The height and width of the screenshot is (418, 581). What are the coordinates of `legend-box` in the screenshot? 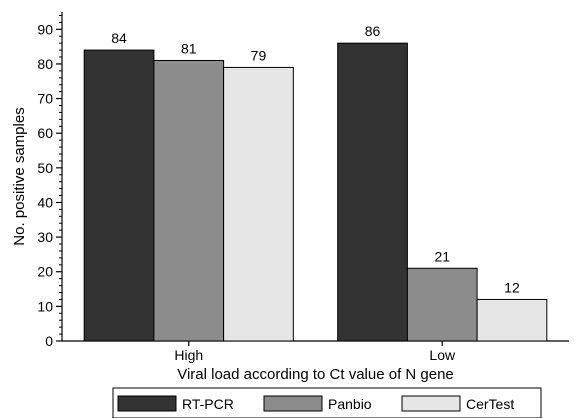 It's located at (327, 402).